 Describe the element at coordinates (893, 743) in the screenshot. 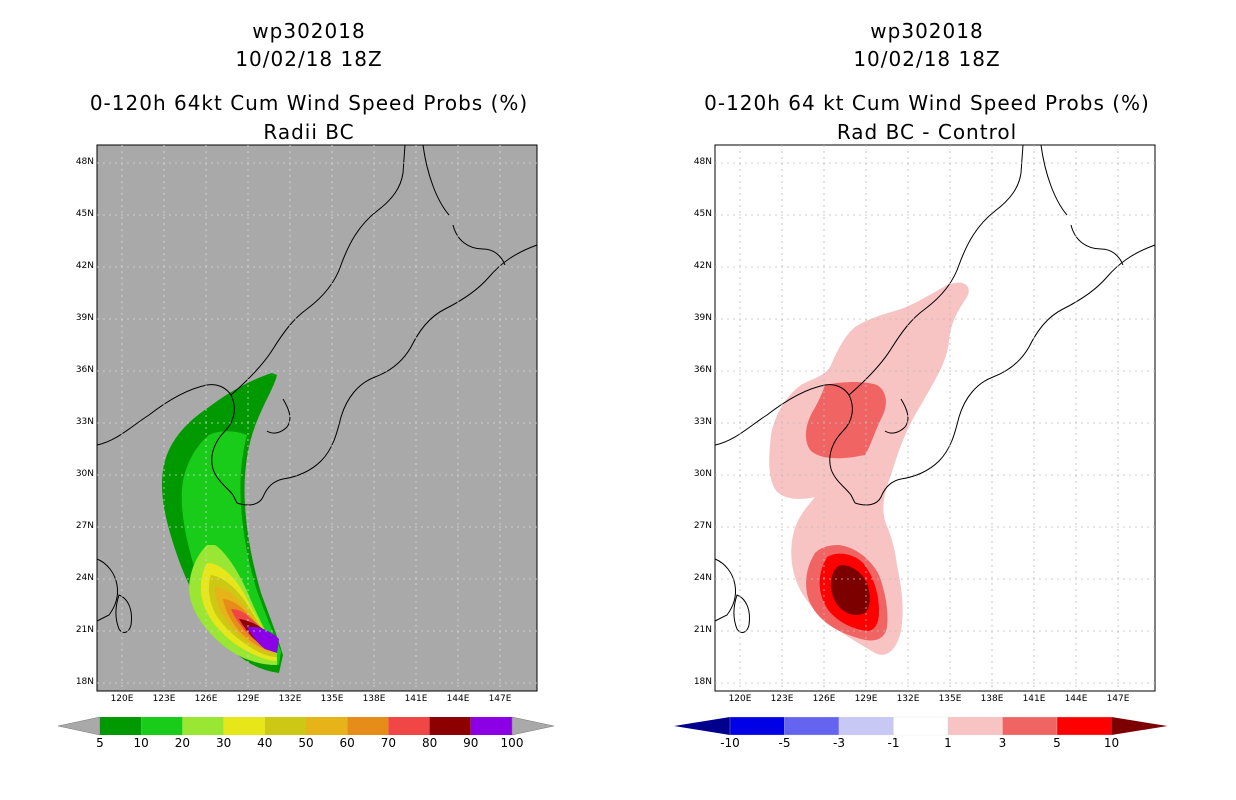

I see `right-colorbar-label: -1` at that location.